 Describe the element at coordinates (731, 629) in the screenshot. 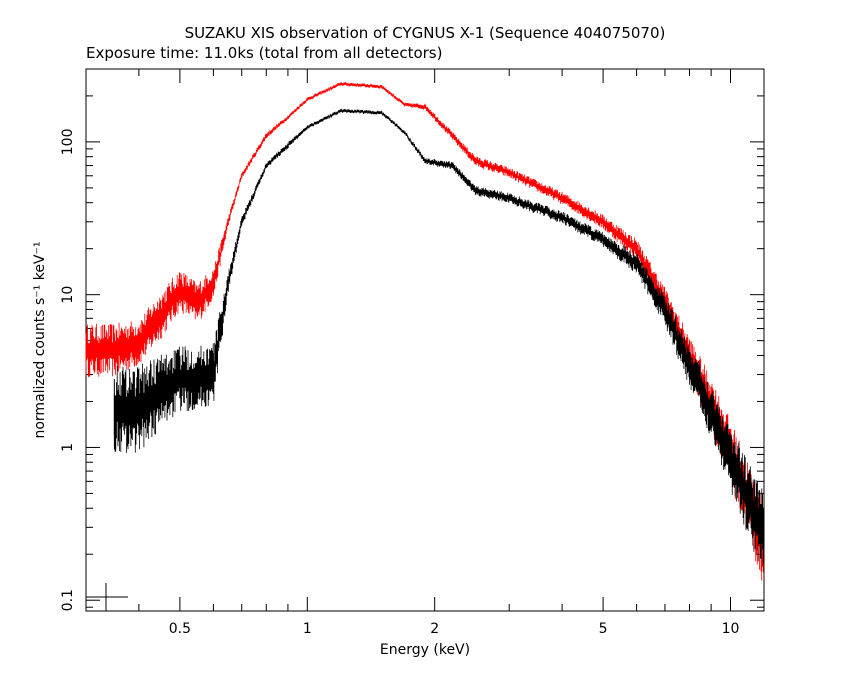

I see `x-tick-label: 10` at that location.